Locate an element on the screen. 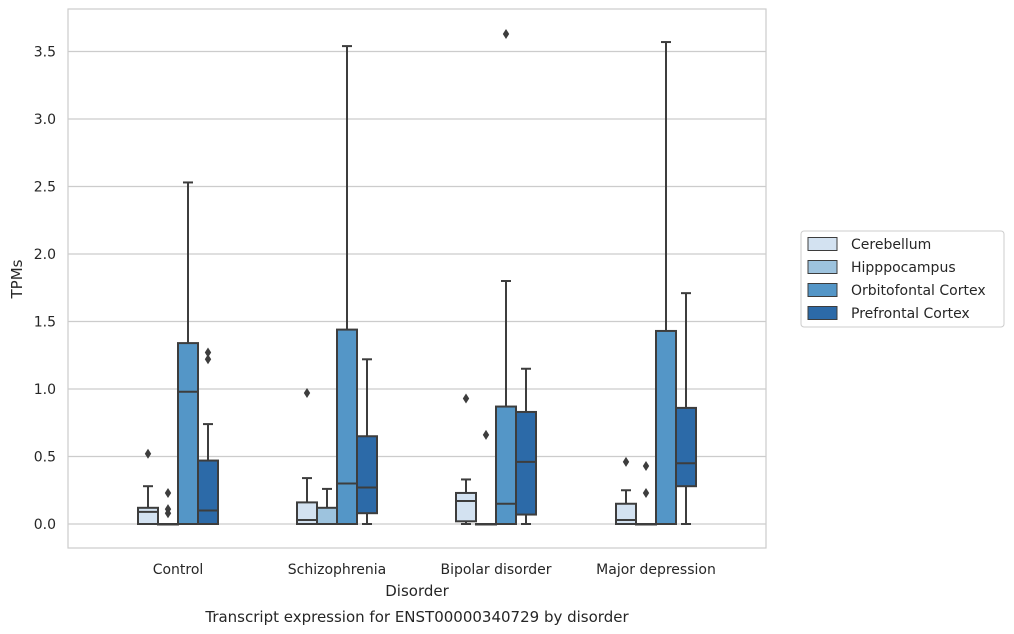 The width and height of the screenshot is (1014, 634). y-axis-label: TPMs is located at coordinates (17, 279).